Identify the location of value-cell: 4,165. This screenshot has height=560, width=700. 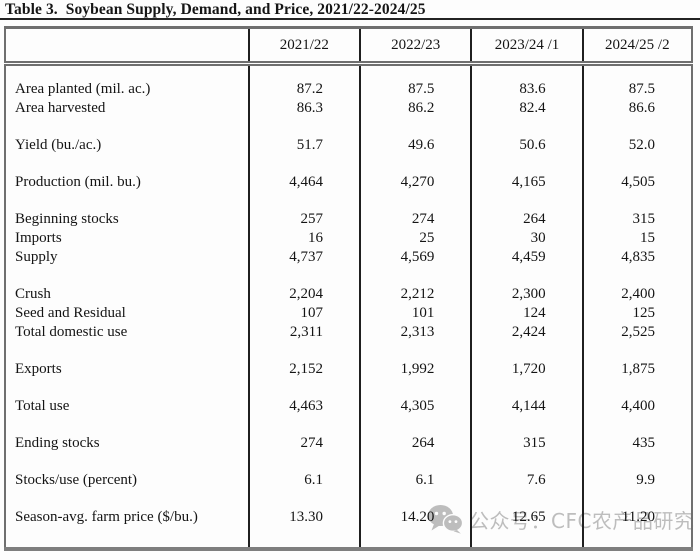
(526, 182).